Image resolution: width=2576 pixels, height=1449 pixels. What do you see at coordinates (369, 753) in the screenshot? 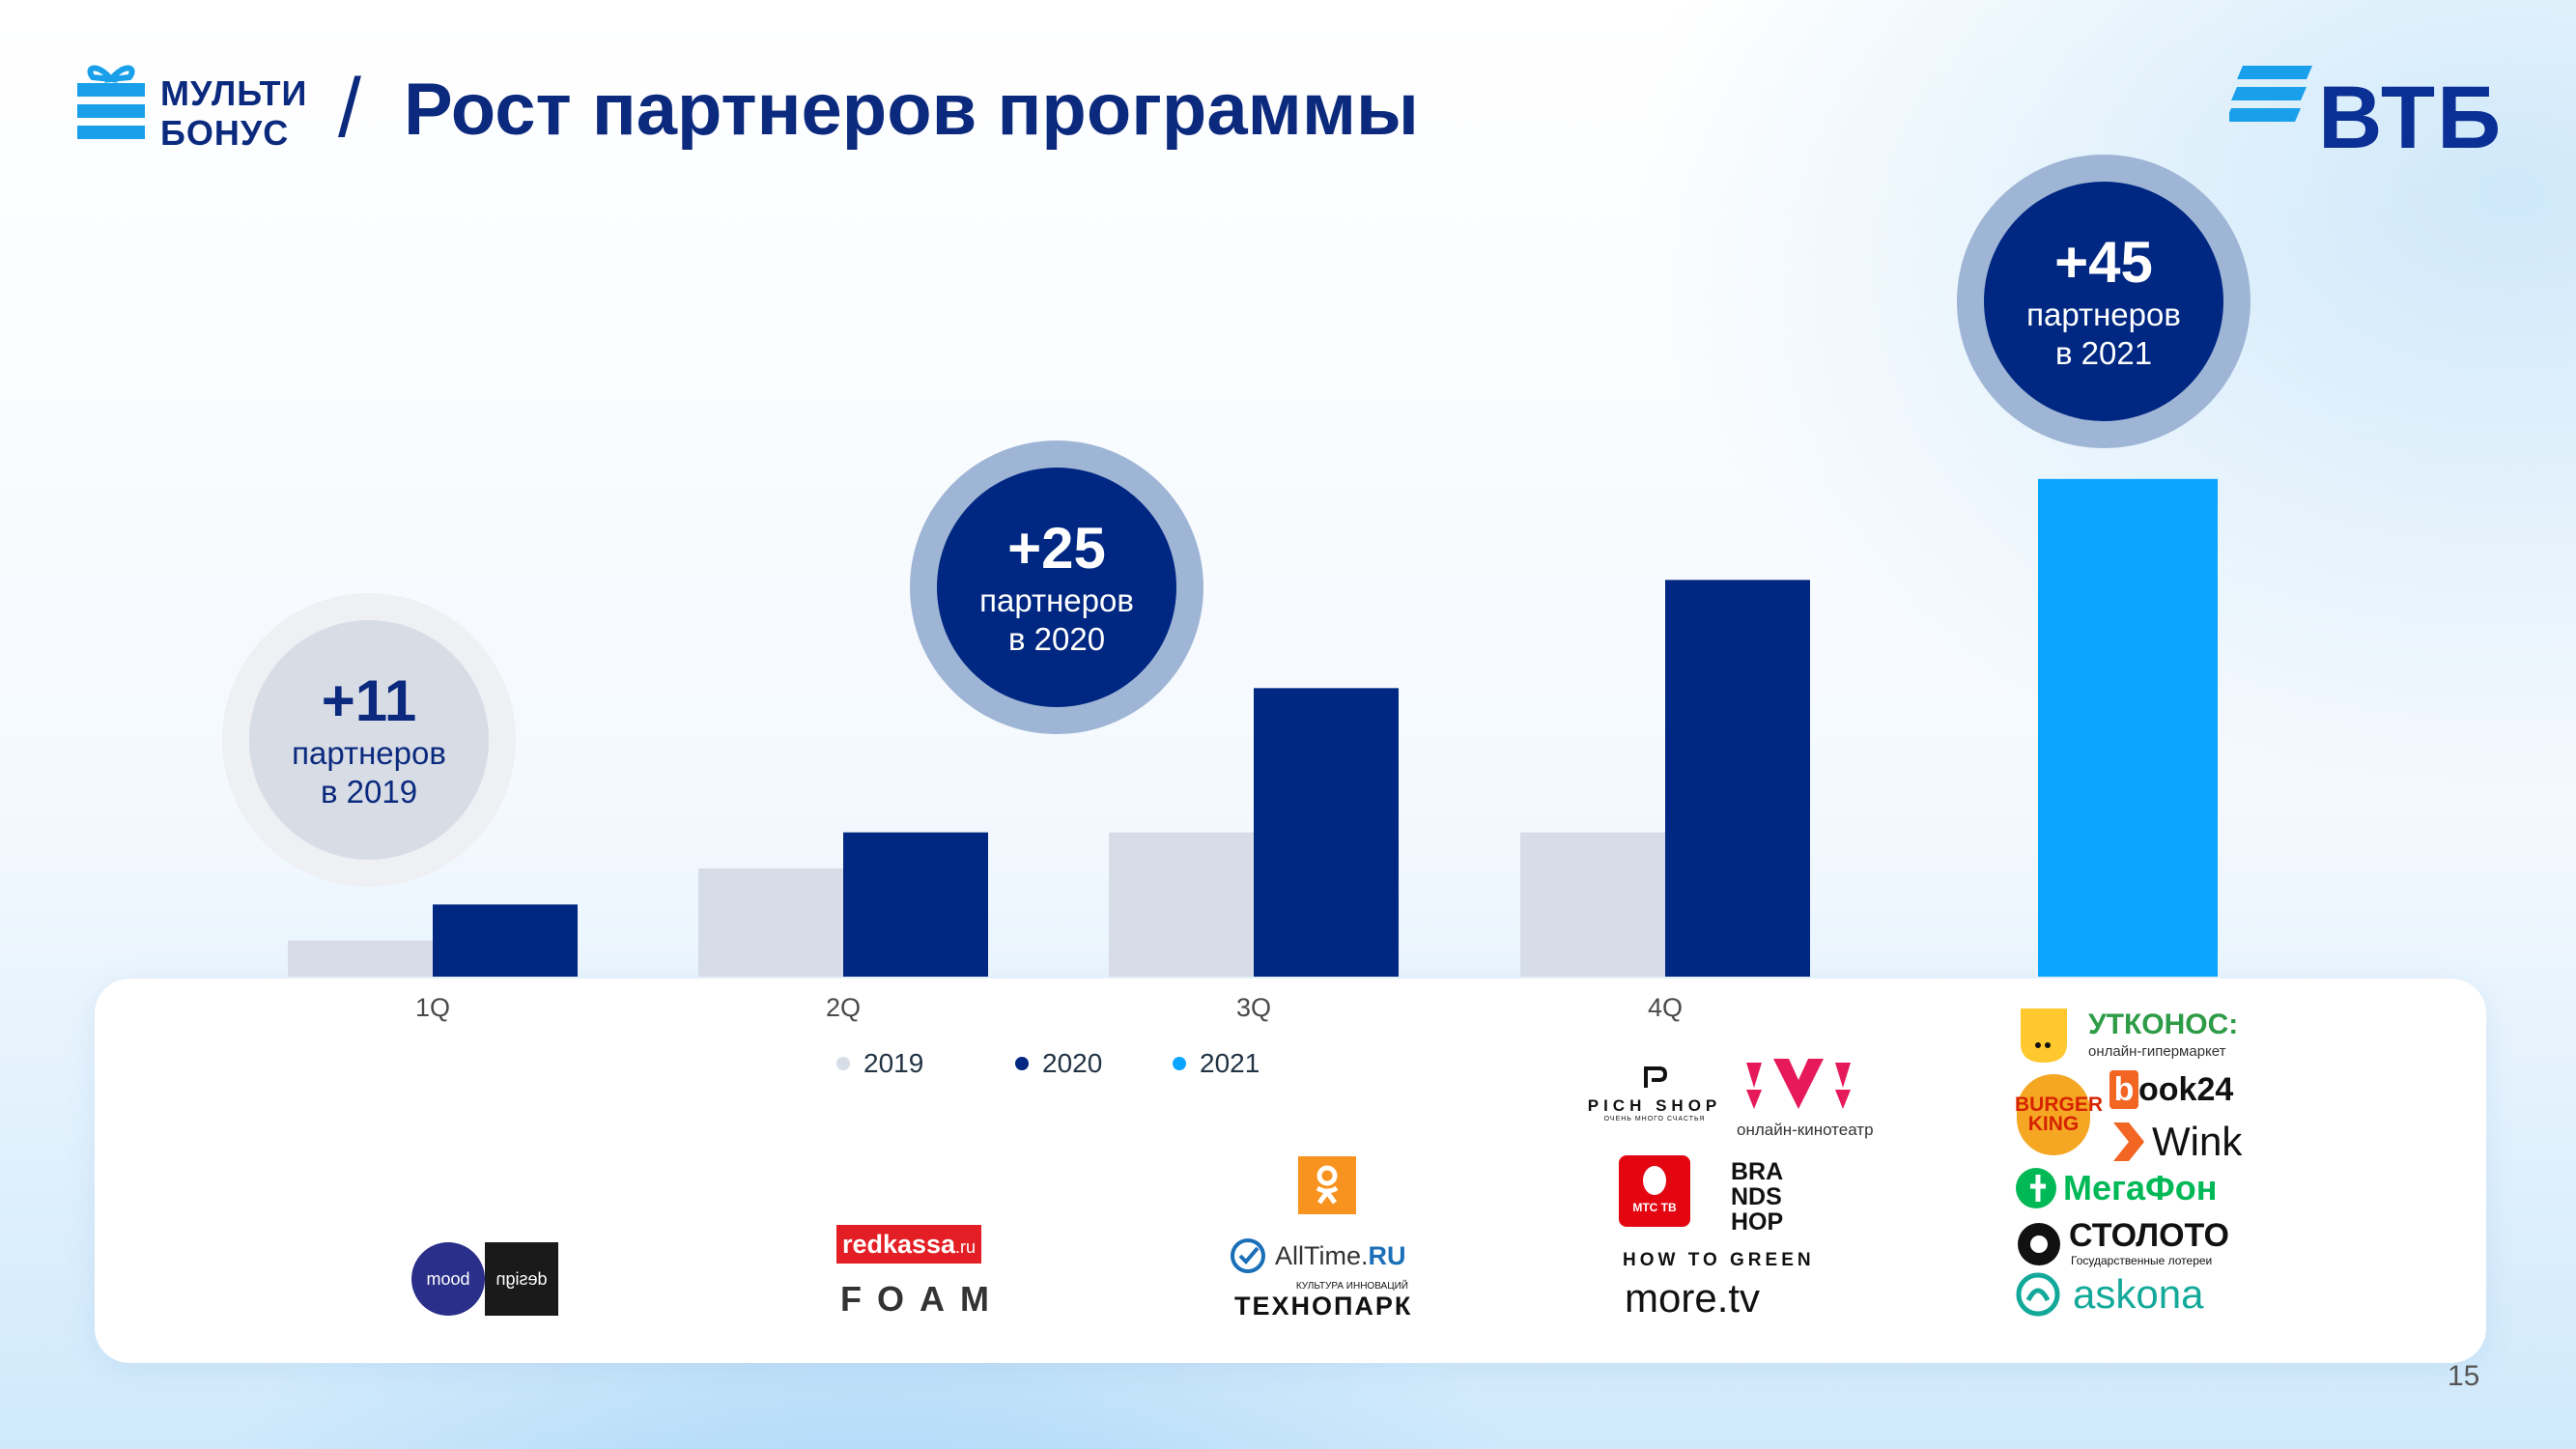
I see `annotation-line1-2019: партнеров` at bounding box center [369, 753].